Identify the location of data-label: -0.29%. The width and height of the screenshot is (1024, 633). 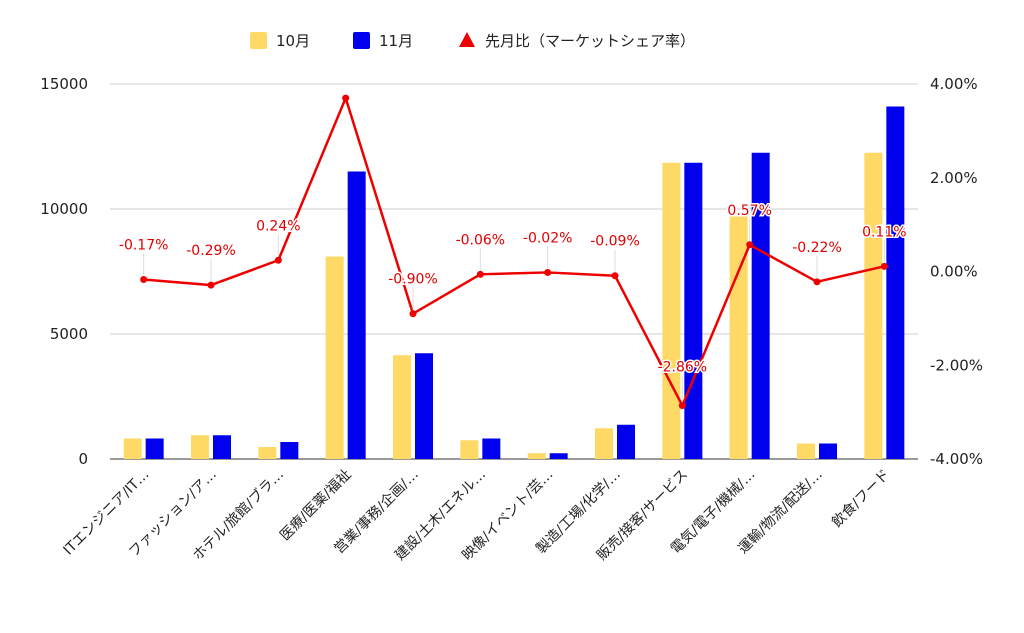
(211, 251).